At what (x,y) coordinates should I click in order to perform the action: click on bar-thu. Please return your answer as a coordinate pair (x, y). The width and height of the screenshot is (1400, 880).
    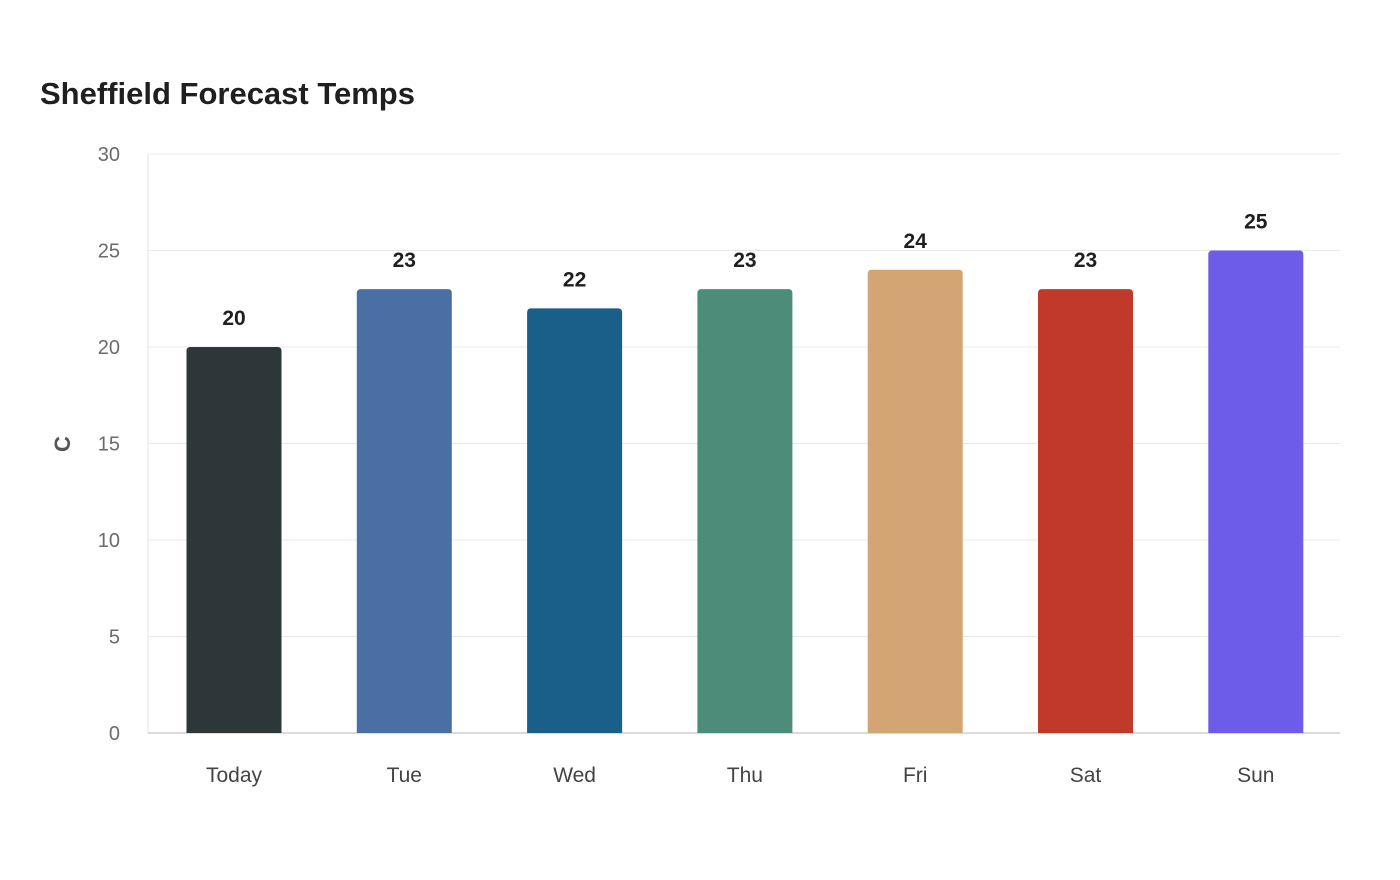
    Looking at the image, I should click on (745, 511).